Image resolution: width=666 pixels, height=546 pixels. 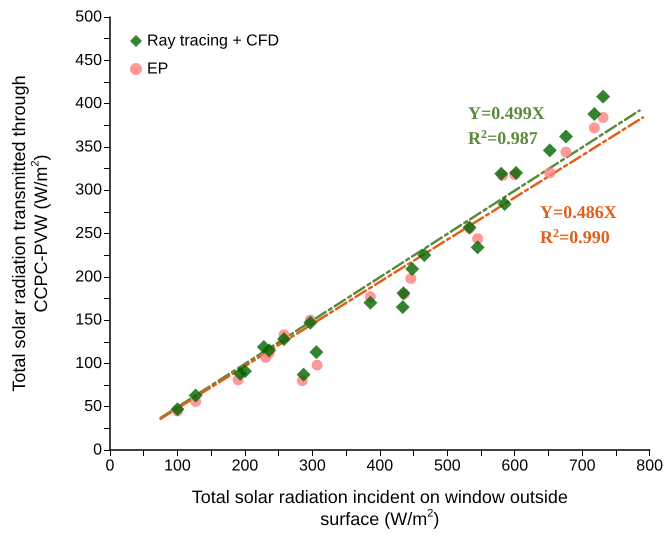 What do you see at coordinates (88, 60) in the screenshot?
I see `y-tick-label: 450` at bounding box center [88, 60].